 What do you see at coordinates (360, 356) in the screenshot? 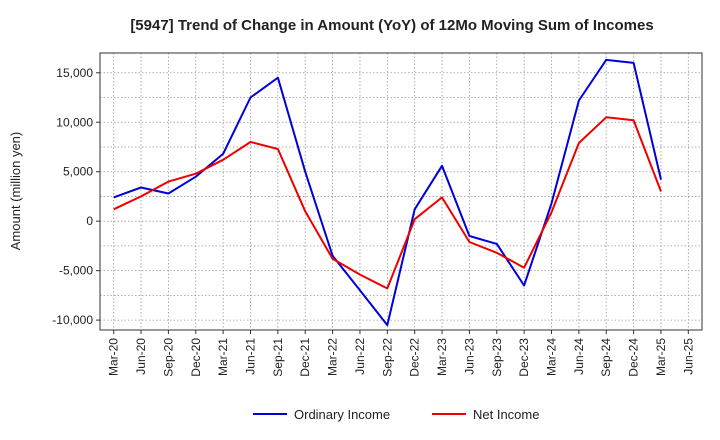
I see `x-tick-label: Jun-22` at bounding box center [360, 356].